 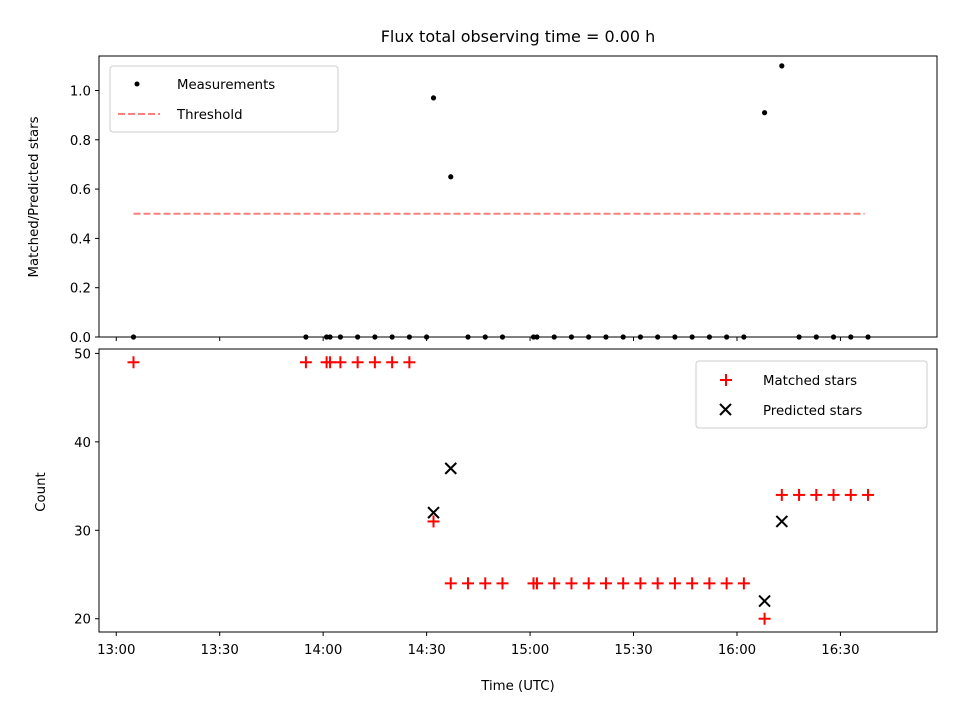 I want to click on bottom-y-tick-label: 40, so click(x=82, y=443).